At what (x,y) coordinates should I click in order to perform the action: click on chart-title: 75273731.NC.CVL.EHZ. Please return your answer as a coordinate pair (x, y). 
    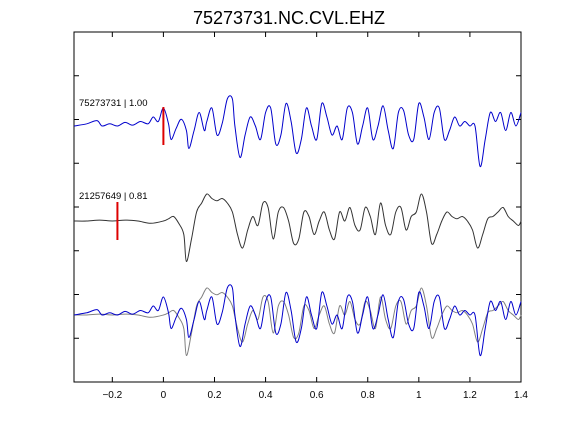
    Looking at the image, I should click on (289, 18).